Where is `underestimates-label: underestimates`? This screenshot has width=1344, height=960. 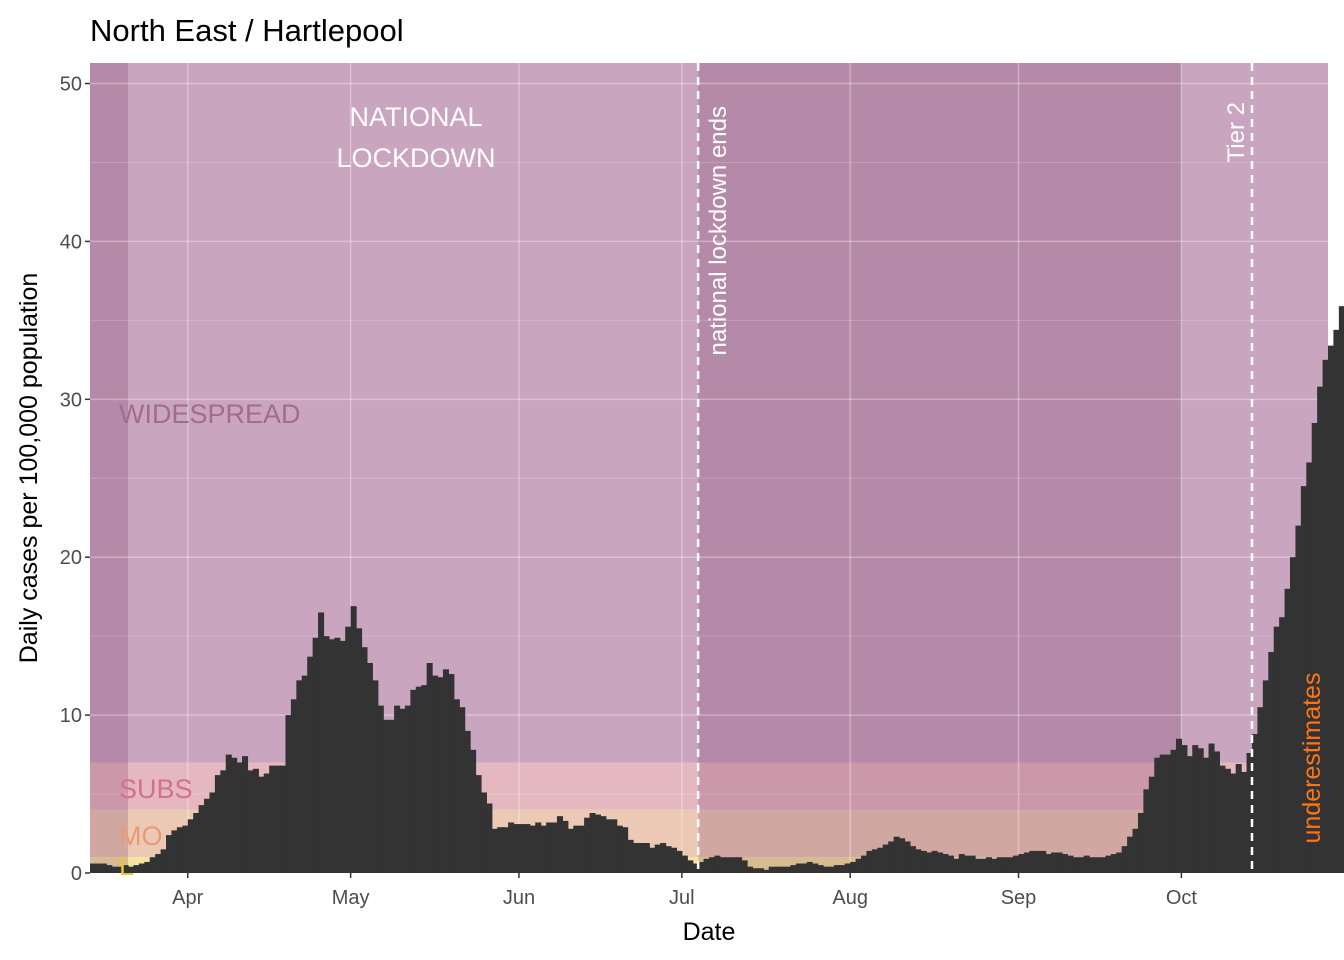 underestimates-label: underestimates is located at coordinates (1312, 758).